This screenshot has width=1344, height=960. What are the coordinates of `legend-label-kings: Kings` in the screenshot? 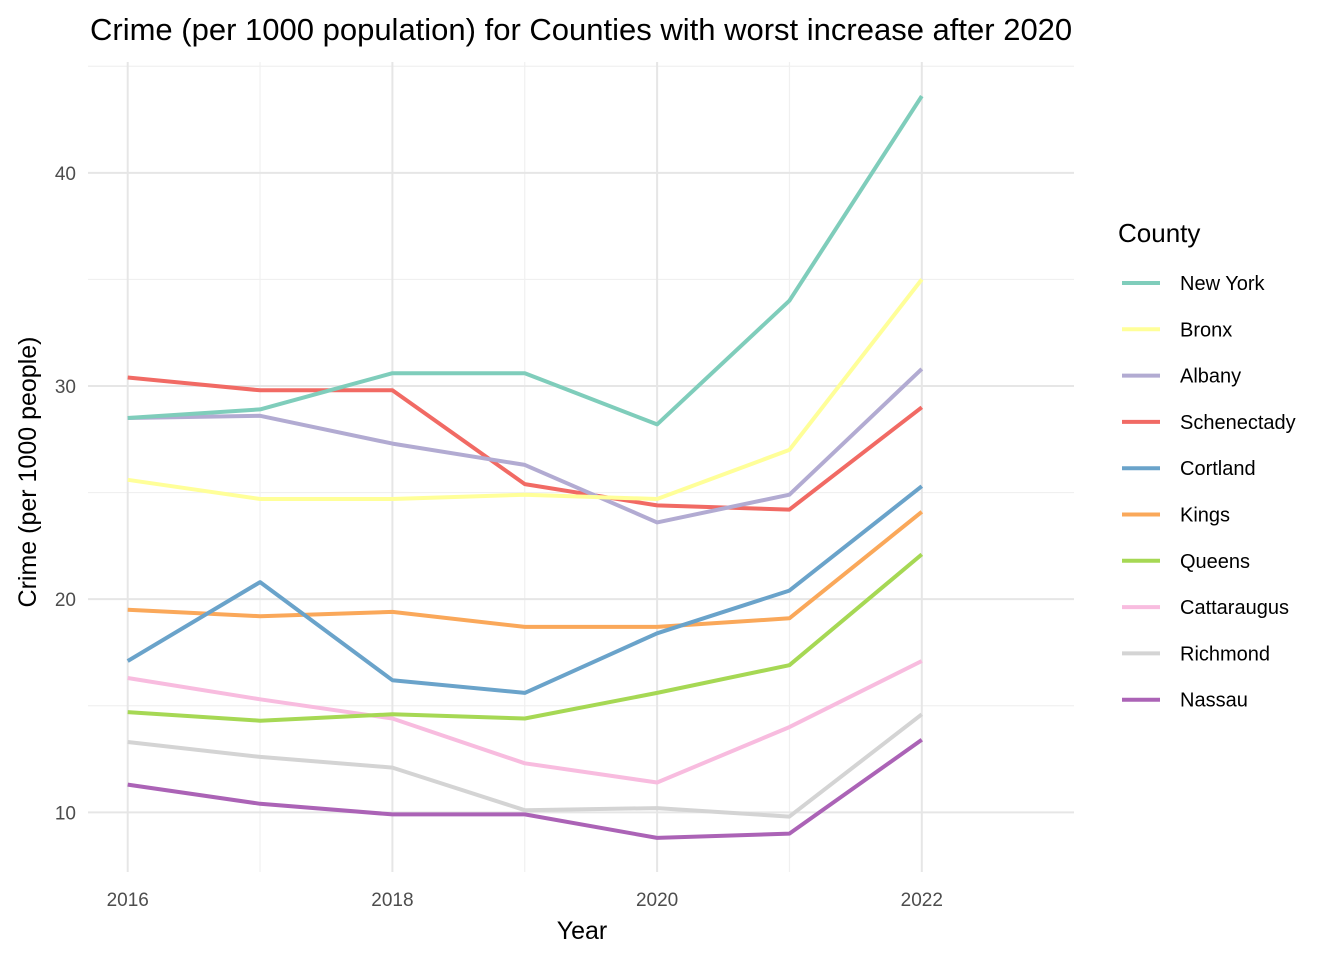 It's located at (1205, 516).